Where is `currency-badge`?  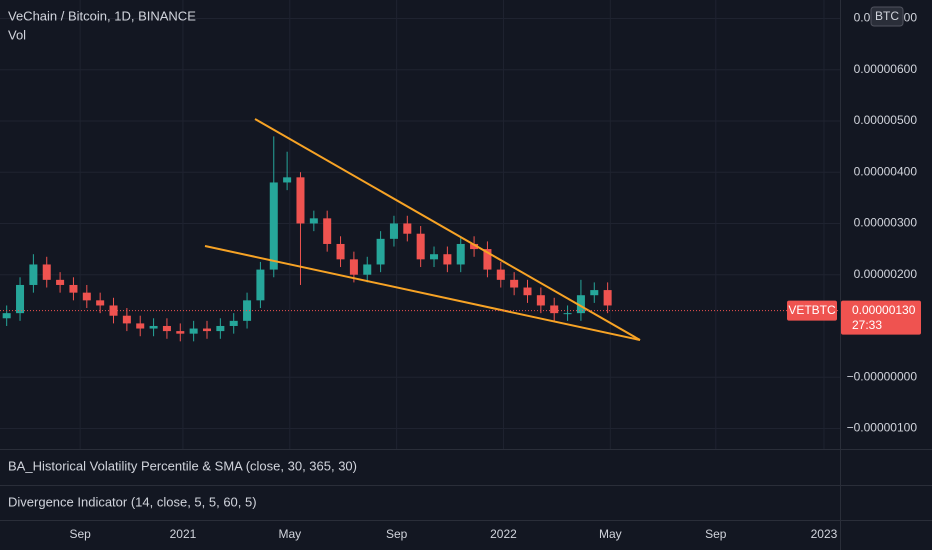
currency-badge is located at coordinates (887, 16).